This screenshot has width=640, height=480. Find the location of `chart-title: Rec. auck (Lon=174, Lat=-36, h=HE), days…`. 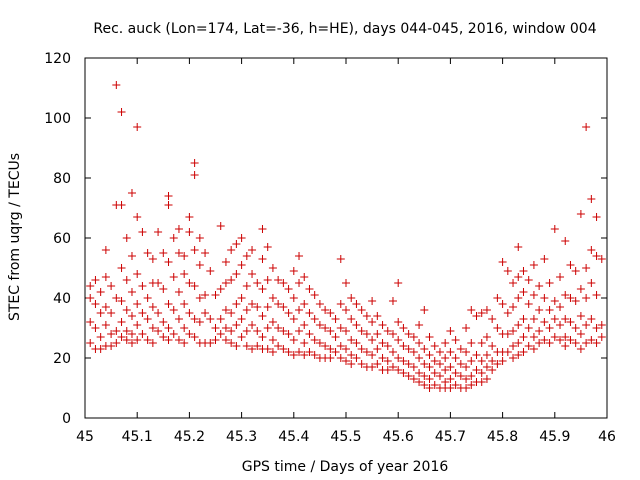

chart-title: Rec. auck (Lon=174, Lat=-36, h=HE), days… is located at coordinates (344, 29).